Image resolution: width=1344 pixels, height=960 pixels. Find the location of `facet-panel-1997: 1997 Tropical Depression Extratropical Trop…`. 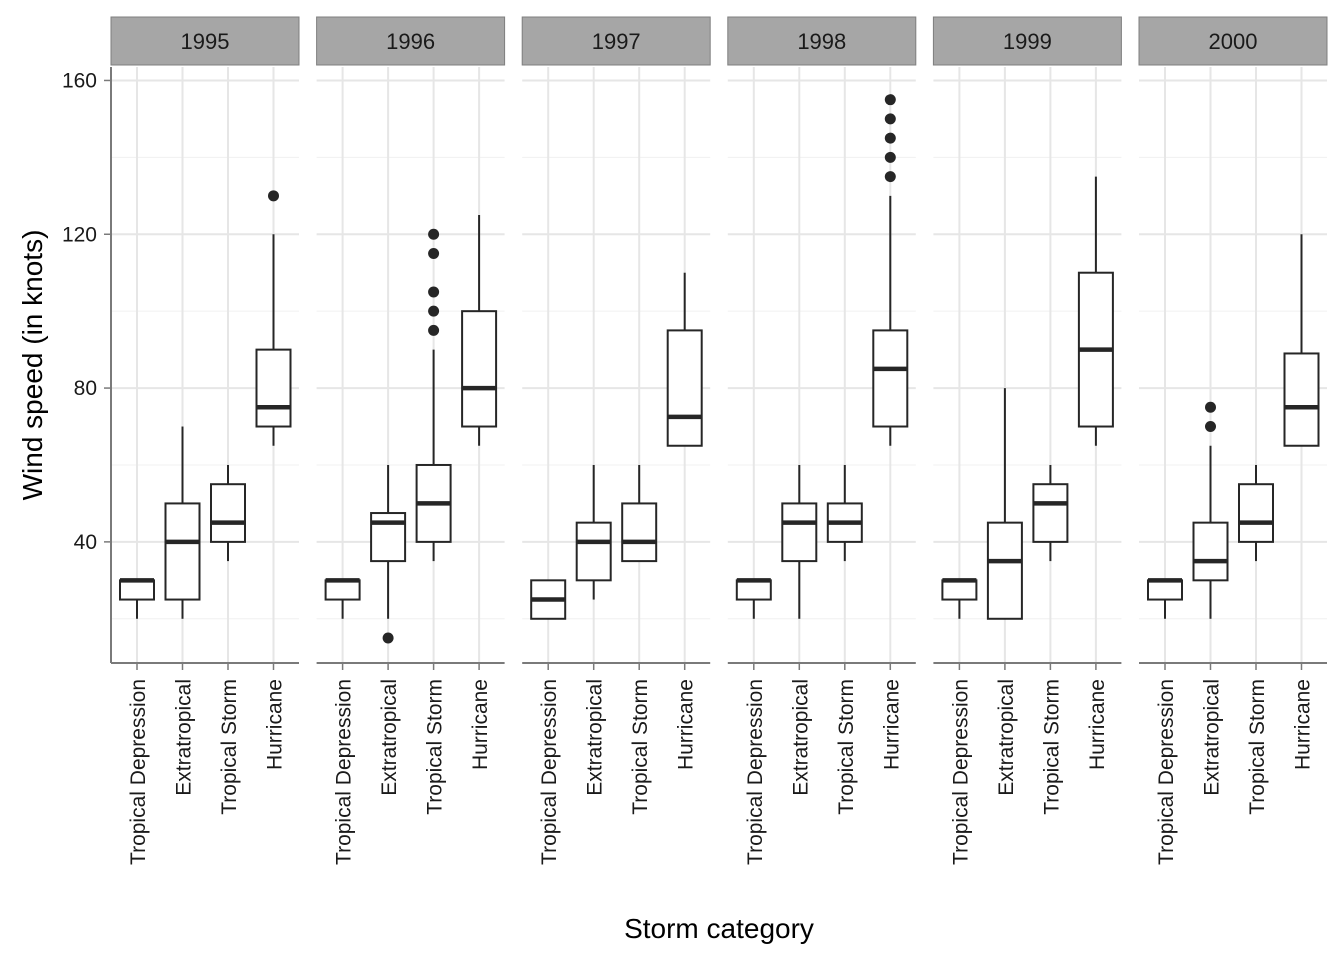

facet-panel-1997: 1997 Tropical Depression Extratropical Trop… is located at coordinates (616, 440).